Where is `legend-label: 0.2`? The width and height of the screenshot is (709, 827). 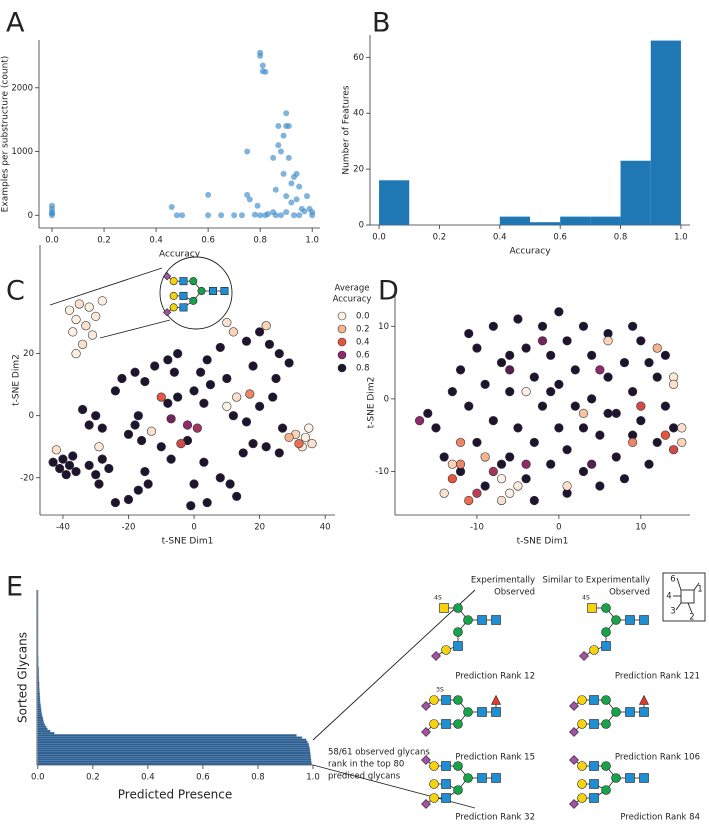 legend-label: 0.2 is located at coordinates (363, 330).